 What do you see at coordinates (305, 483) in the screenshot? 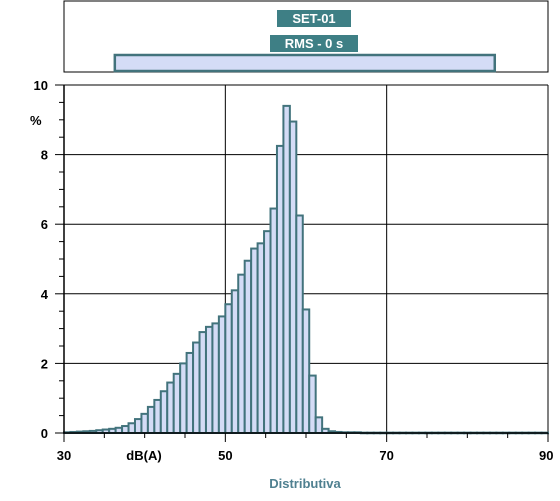
I see `x-axis-title: Distributiva` at bounding box center [305, 483].